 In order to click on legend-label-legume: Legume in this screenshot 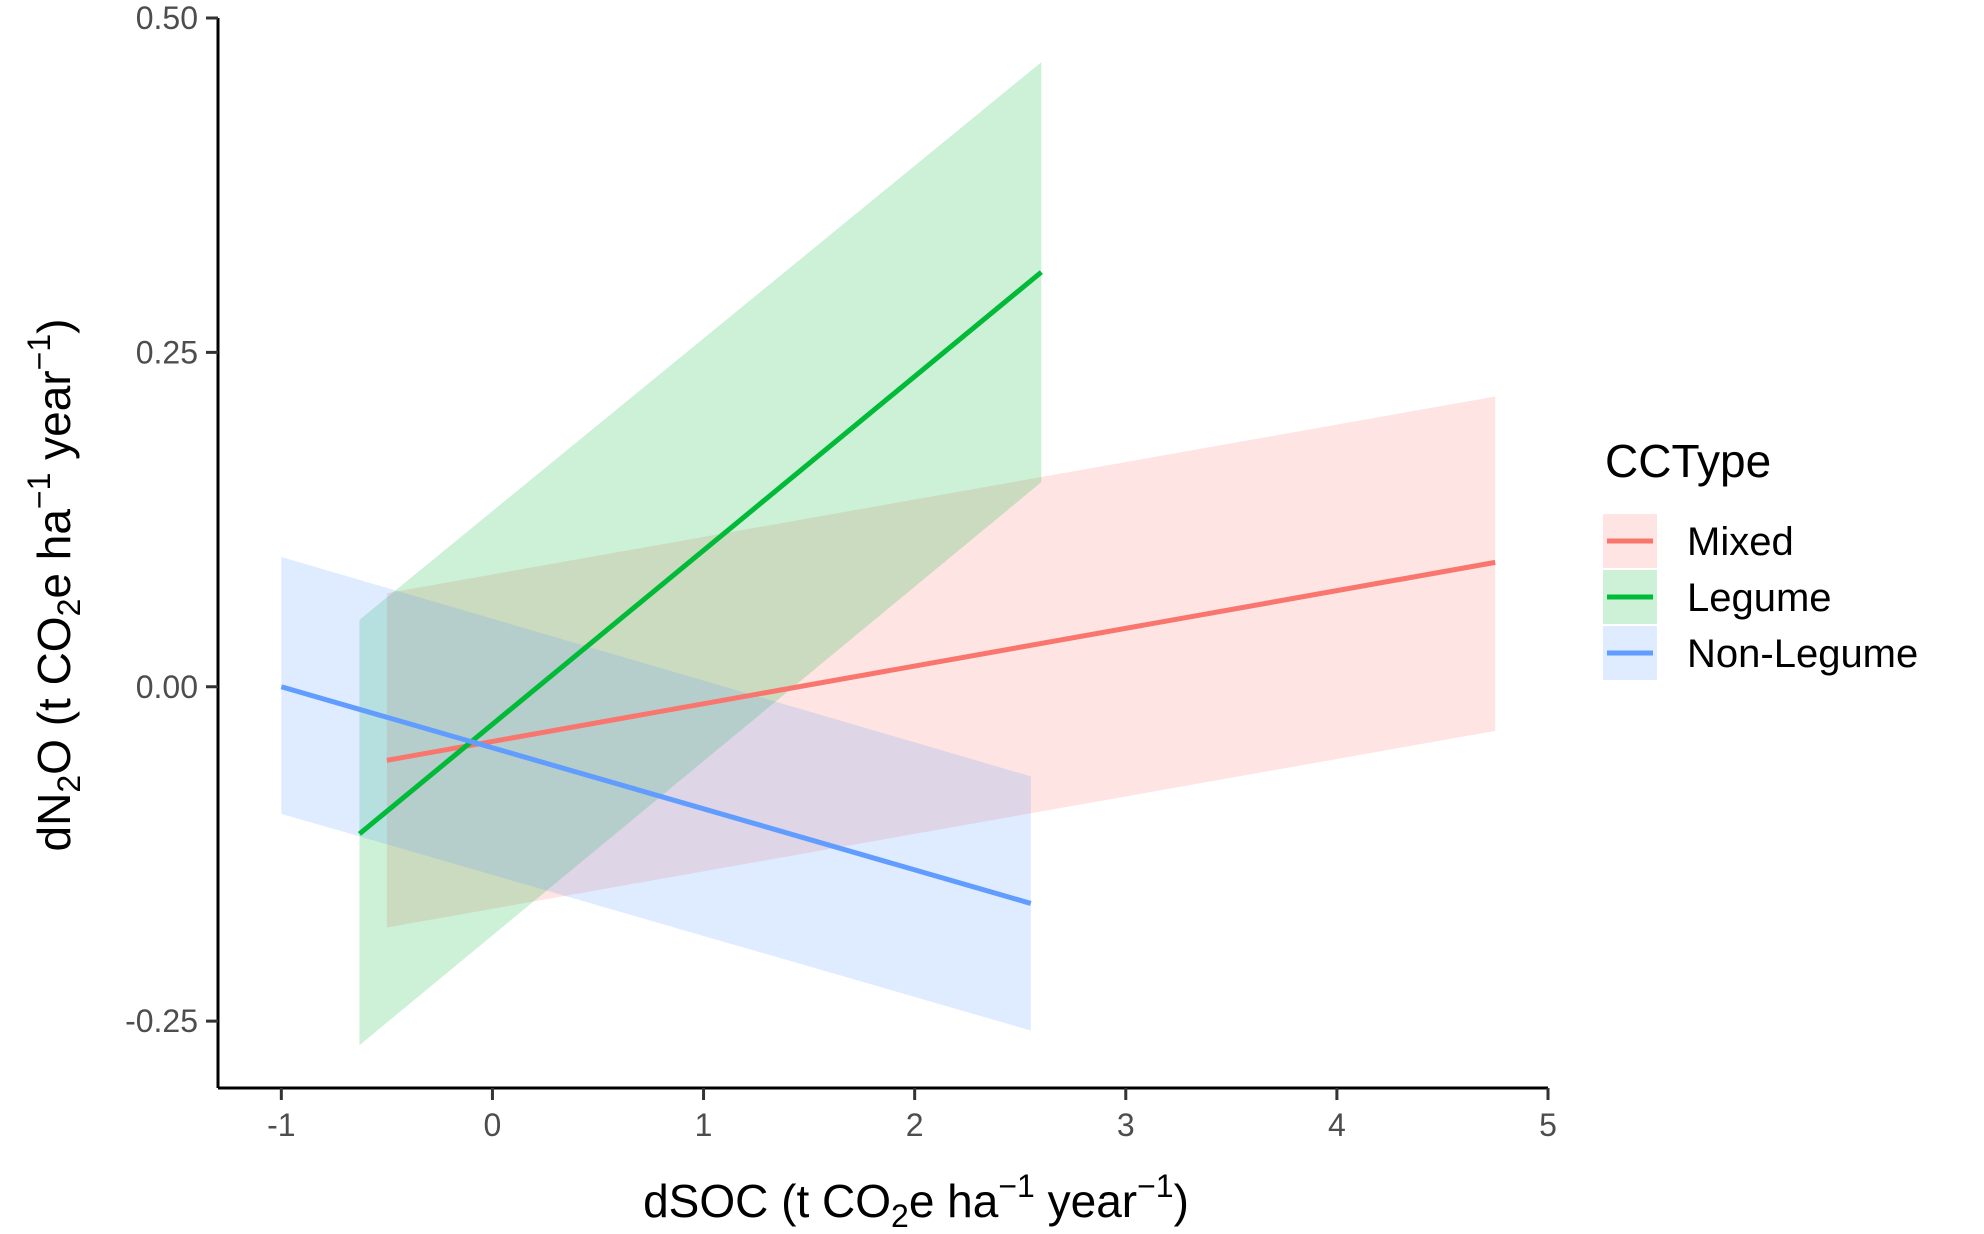, I will do `click(1759, 598)`.